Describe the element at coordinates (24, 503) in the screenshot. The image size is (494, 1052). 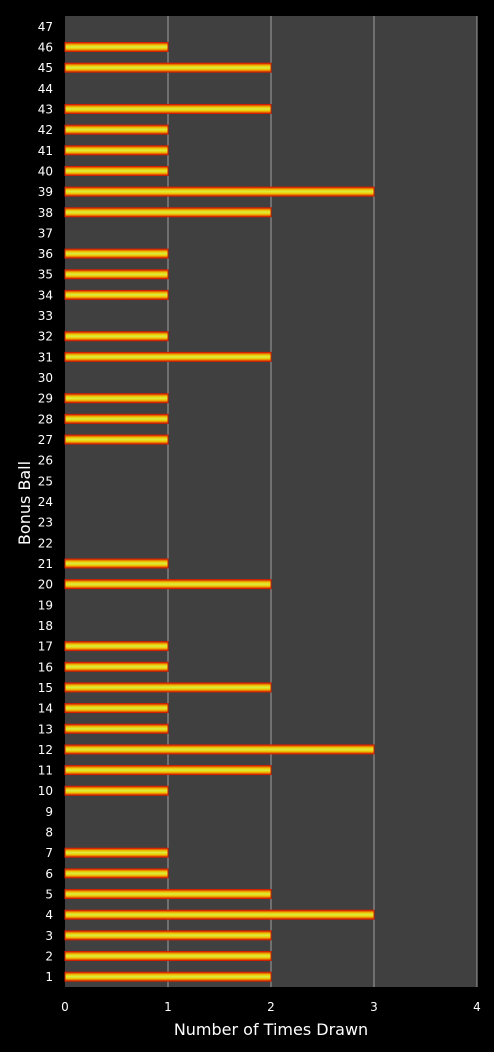
I see `y-axis-title: Bonus Ball` at that location.